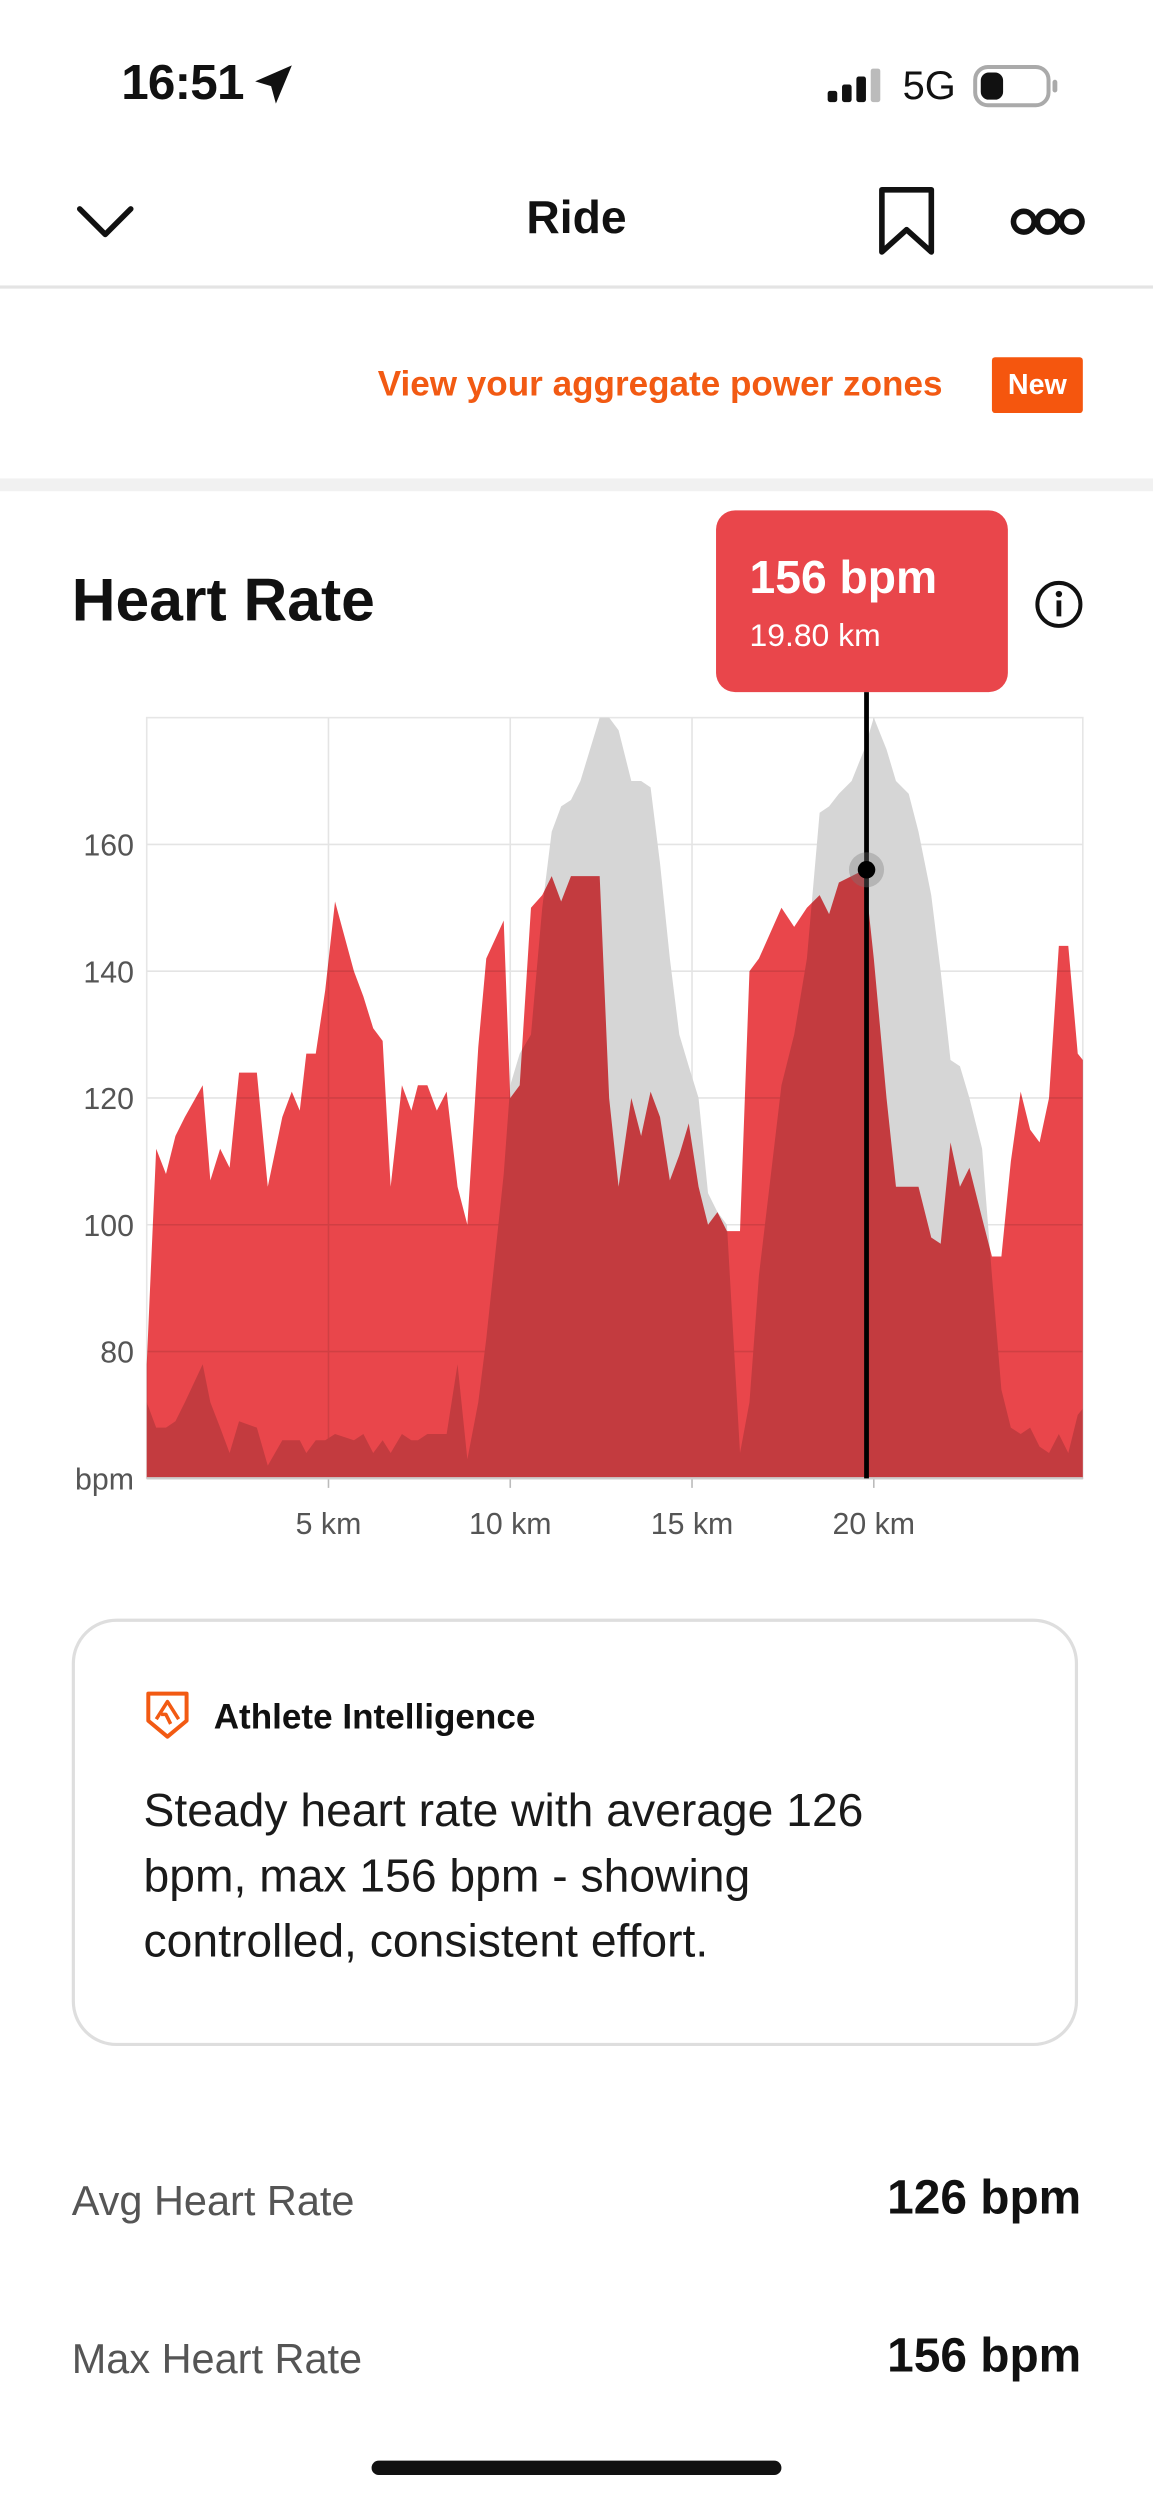 Image resolution: width=1153 pixels, height=2500 pixels. I want to click on location-icon, so click(273, 84).